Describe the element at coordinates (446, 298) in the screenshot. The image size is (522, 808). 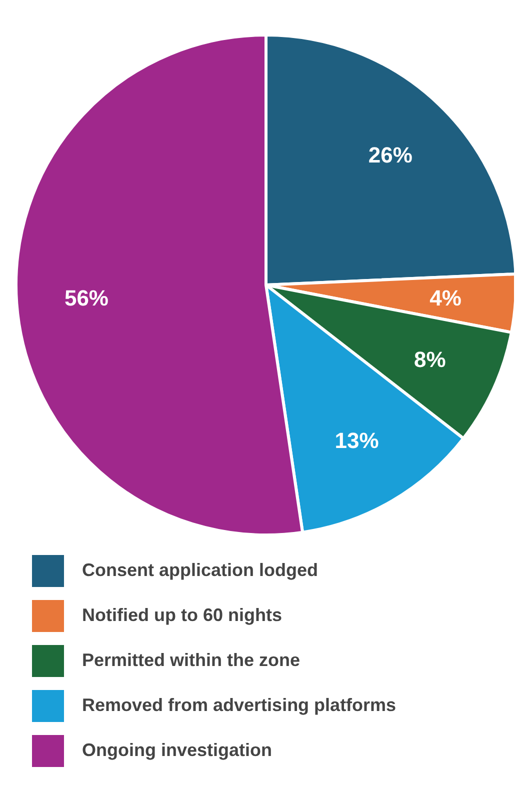
I see `data-label: 4%` at that location.